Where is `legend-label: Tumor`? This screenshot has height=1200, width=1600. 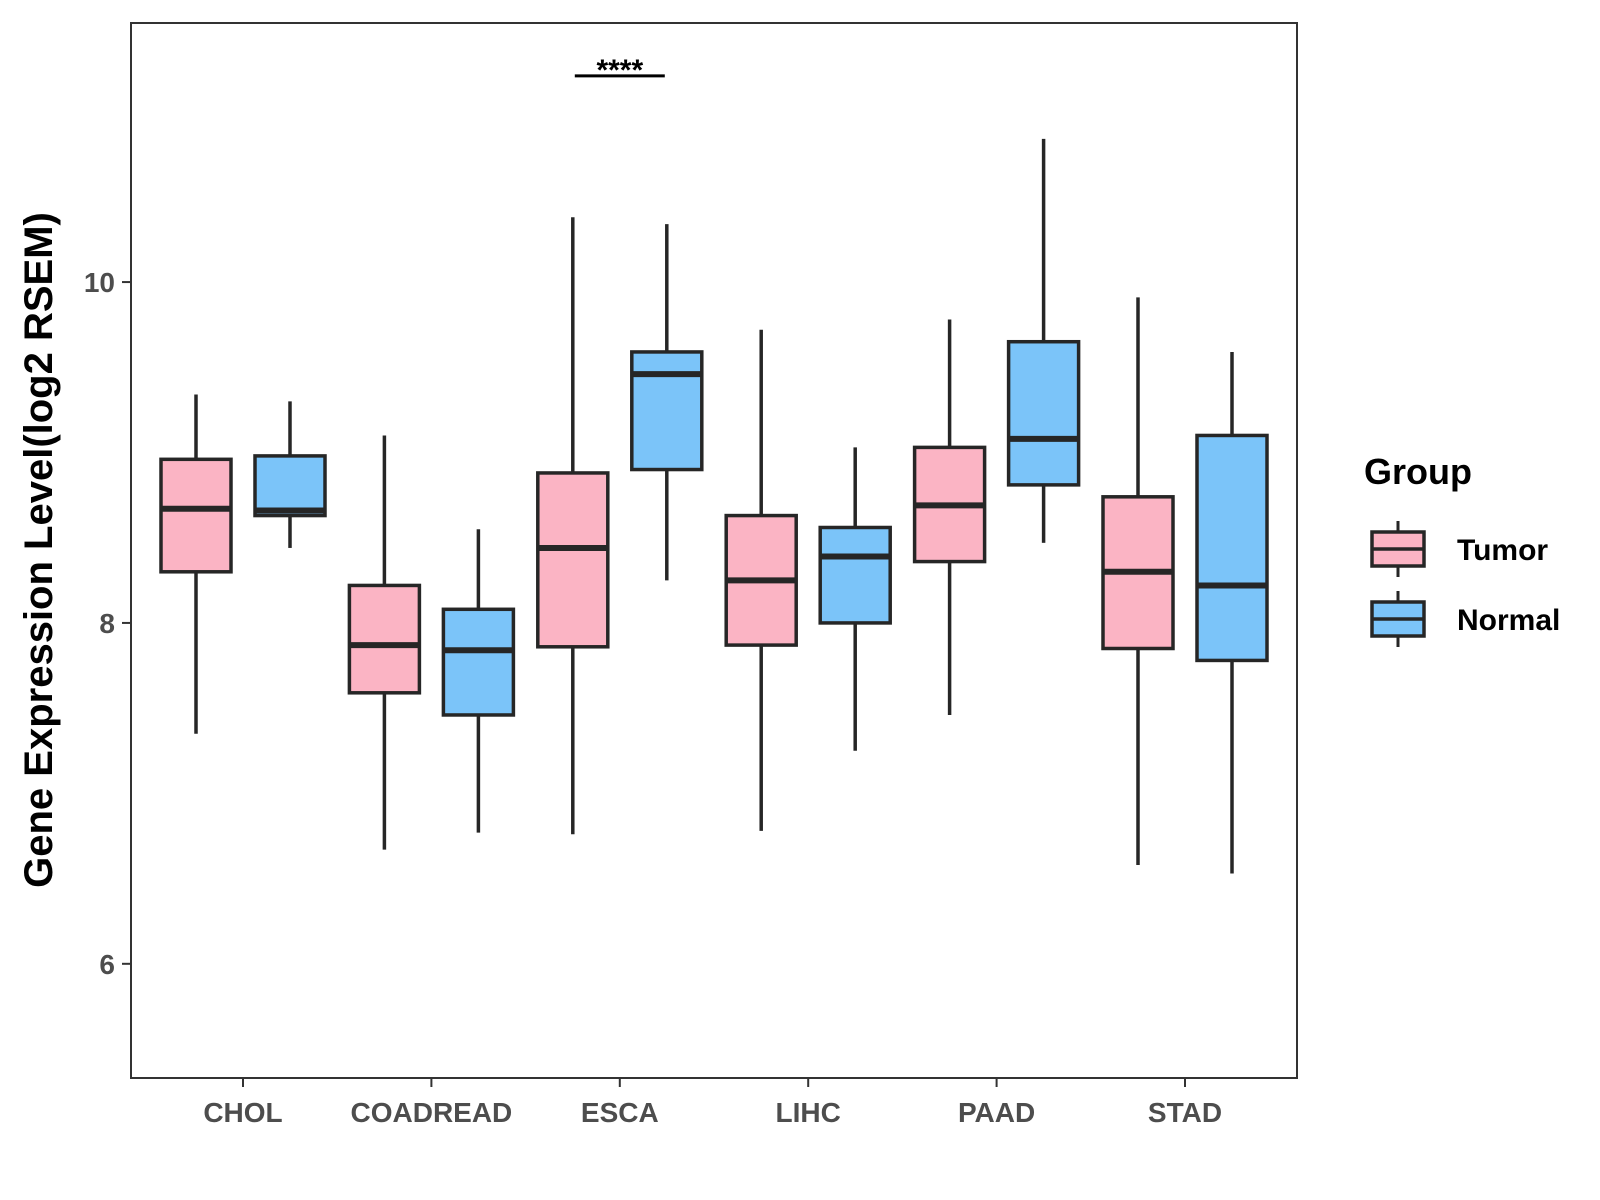
legend-label: Tumor is located at coordinates (1502, 550).